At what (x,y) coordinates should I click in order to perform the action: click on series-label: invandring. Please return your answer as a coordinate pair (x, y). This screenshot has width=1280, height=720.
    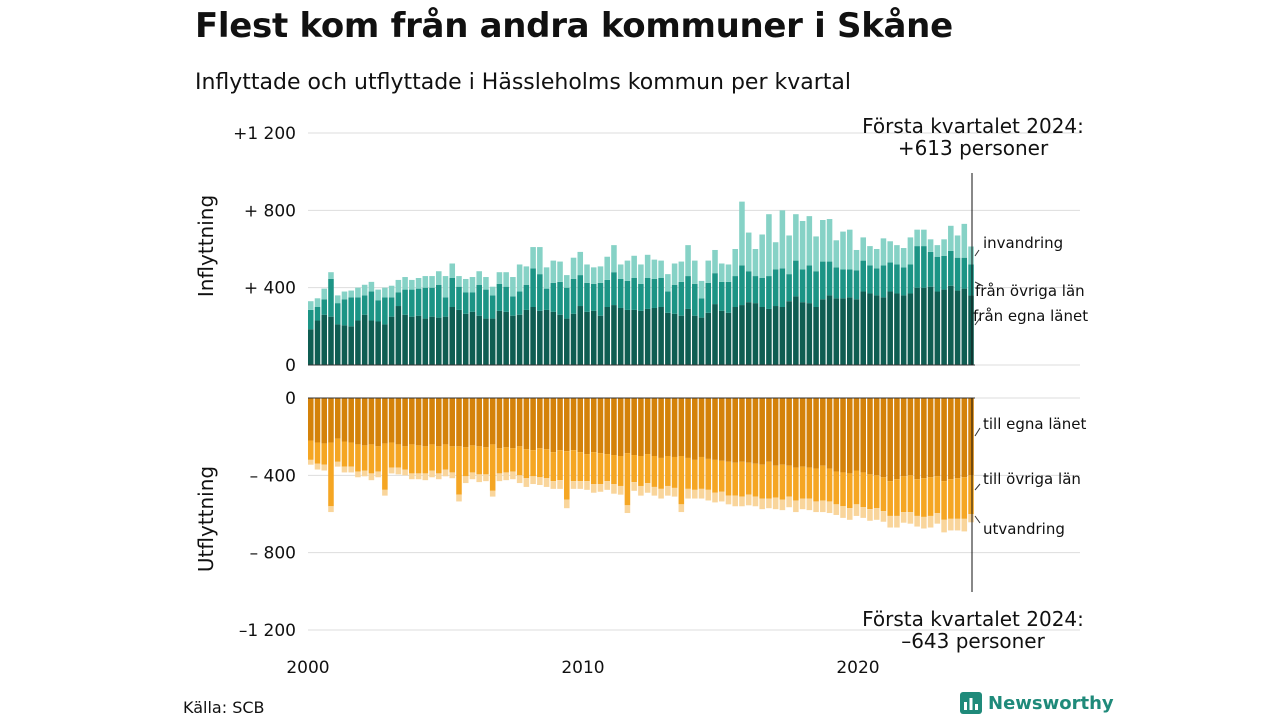
    Looking at the image, I should click on (1023, 243).